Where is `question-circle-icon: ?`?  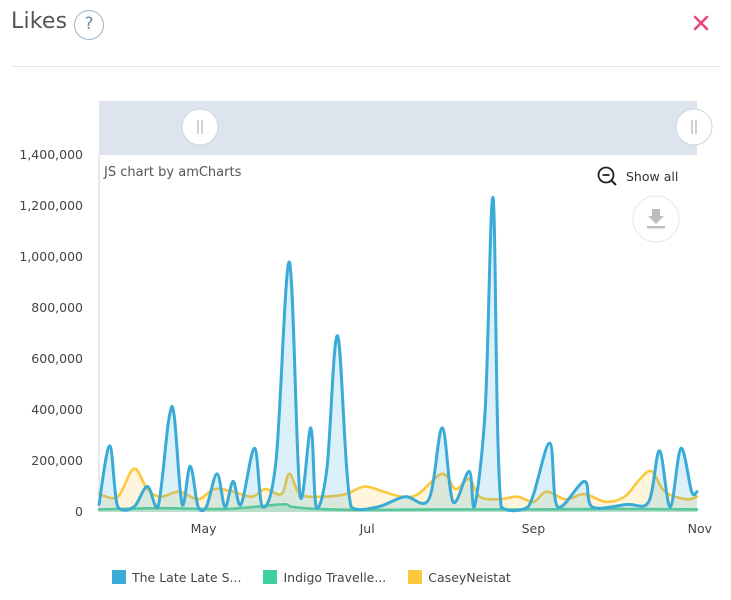
question-circle-icon: ? is located at coordinates (89, 25).